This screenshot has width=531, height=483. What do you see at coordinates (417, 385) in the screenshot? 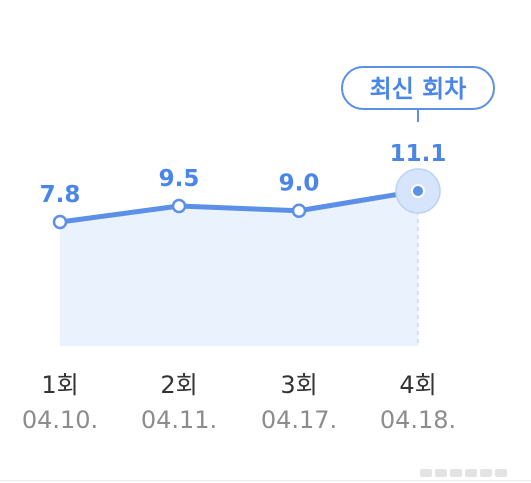
I see `category-label-4: 4회` at bounding box center [417, 385].